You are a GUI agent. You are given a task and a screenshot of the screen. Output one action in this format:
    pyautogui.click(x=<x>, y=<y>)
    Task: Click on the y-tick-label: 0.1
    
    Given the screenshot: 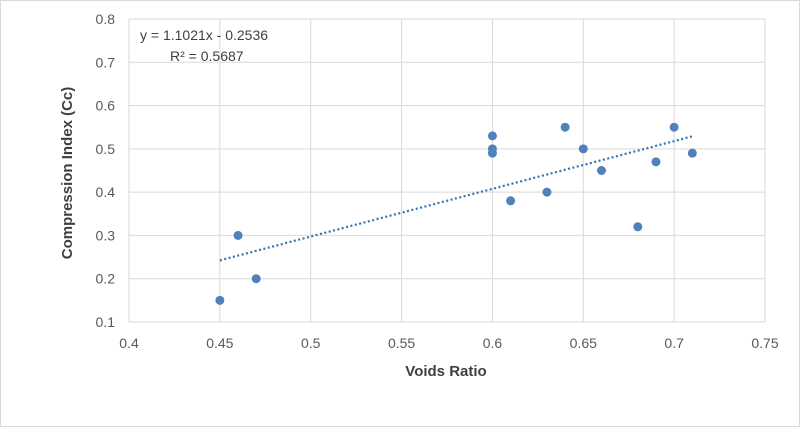 What is the action you would take?
    pyautogui.click(x=106, y=322)
    